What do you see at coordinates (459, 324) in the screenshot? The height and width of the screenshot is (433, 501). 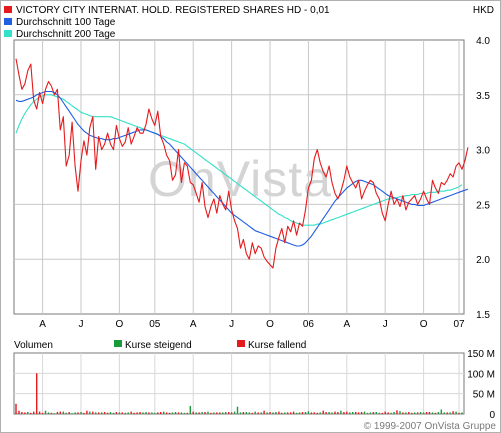 I see `x-tick-label: 07` at bounding box center [459, 324].